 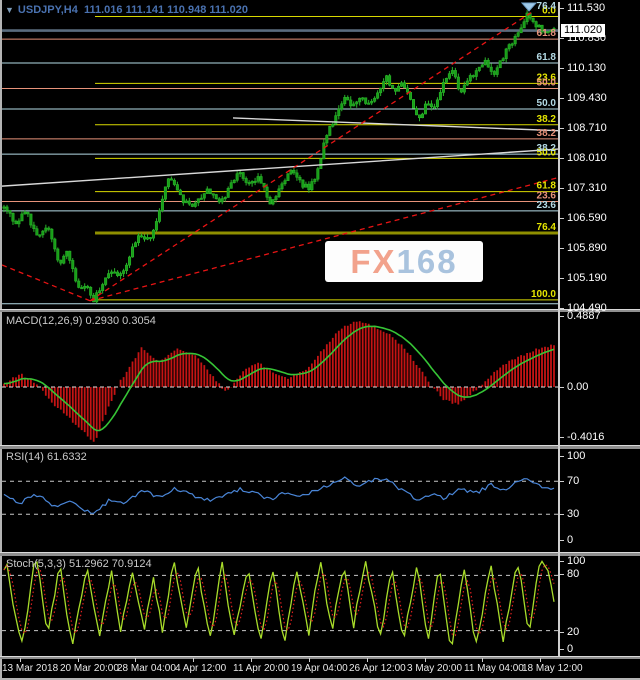 What do you see at coordinates (47, 10) in the screenshot?
I see `symbol-timeframe-label: USDJPY,H4` at bounding box center [47, 10].